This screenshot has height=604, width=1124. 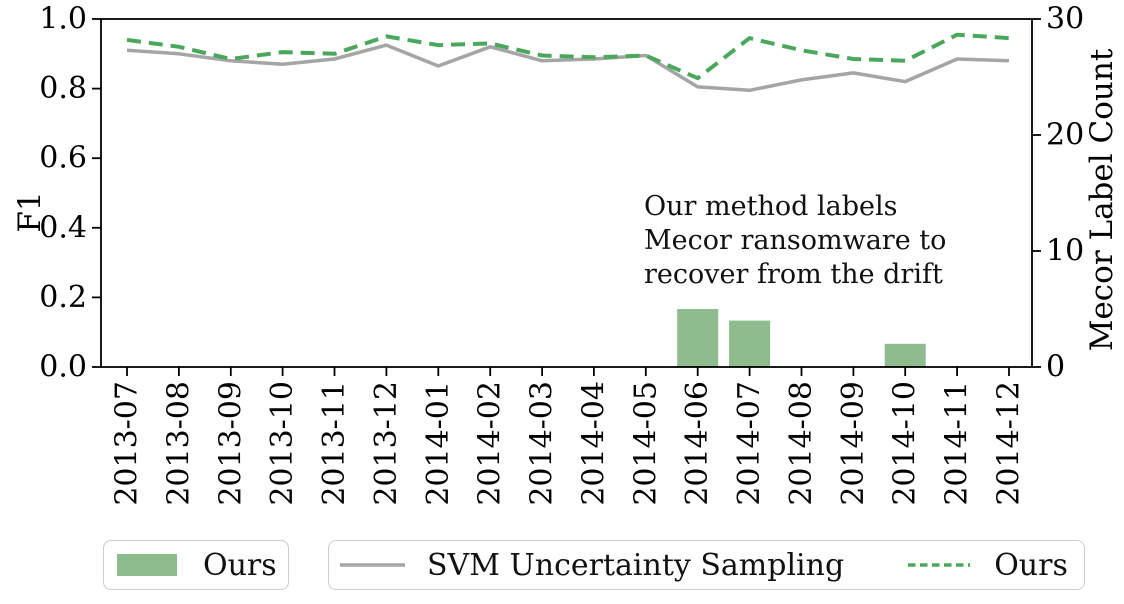 I want to click on y-left-tick-label: 1.0, so click(x=63, y=19).